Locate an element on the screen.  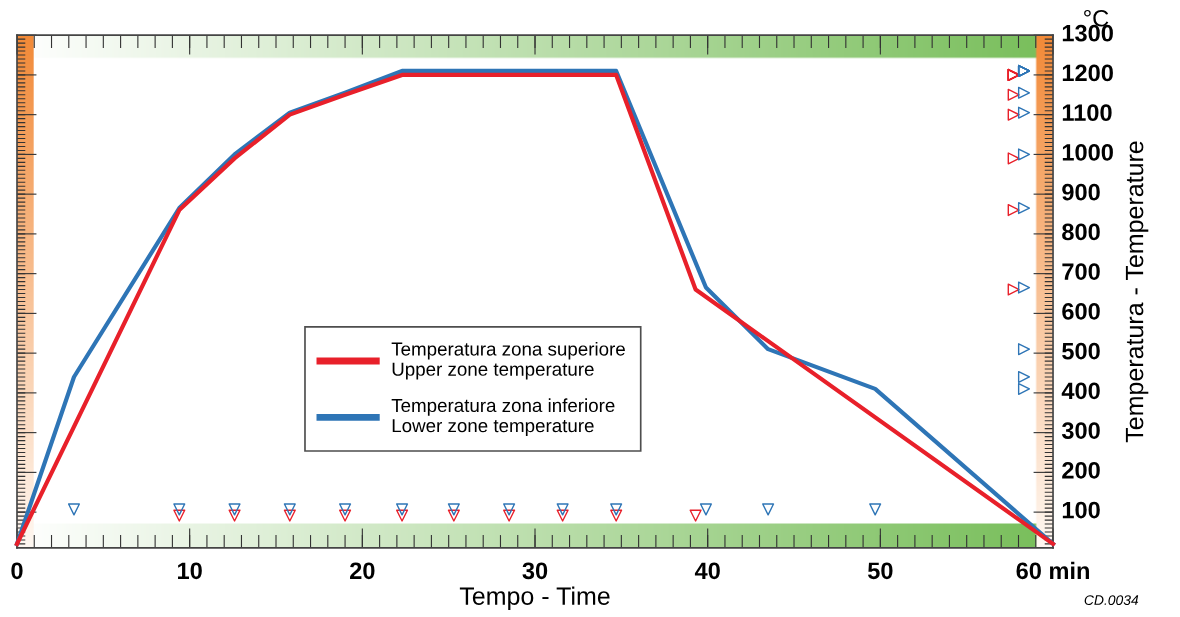
legend-label: Temperatura zona inferiore Lower zone temperature is located at coordinates (503, 417).